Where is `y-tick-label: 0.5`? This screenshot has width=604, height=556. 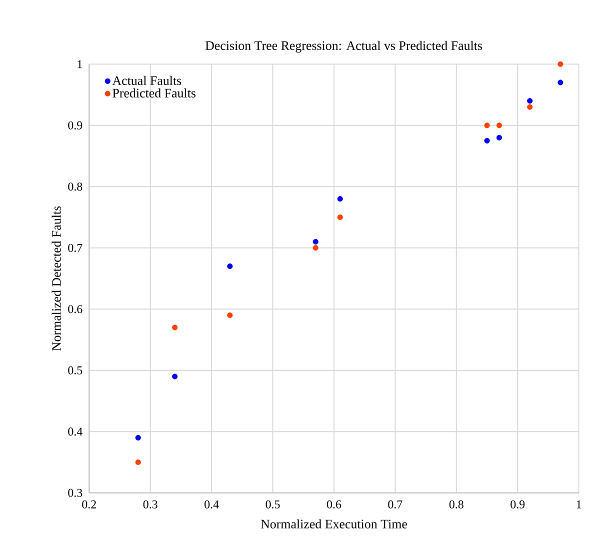
y-tick-label: 0.5 is located at coordinates (75, 370).